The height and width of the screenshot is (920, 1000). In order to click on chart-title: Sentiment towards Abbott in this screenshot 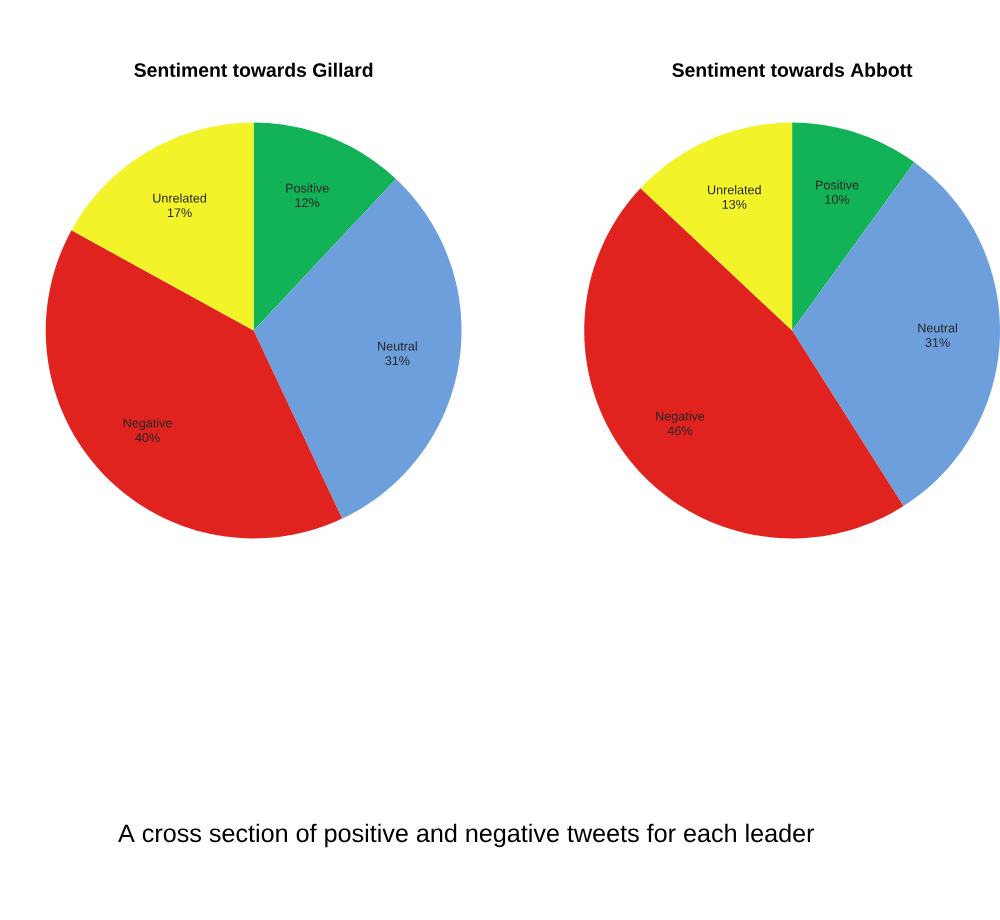, I will do `click(792, 69)`.